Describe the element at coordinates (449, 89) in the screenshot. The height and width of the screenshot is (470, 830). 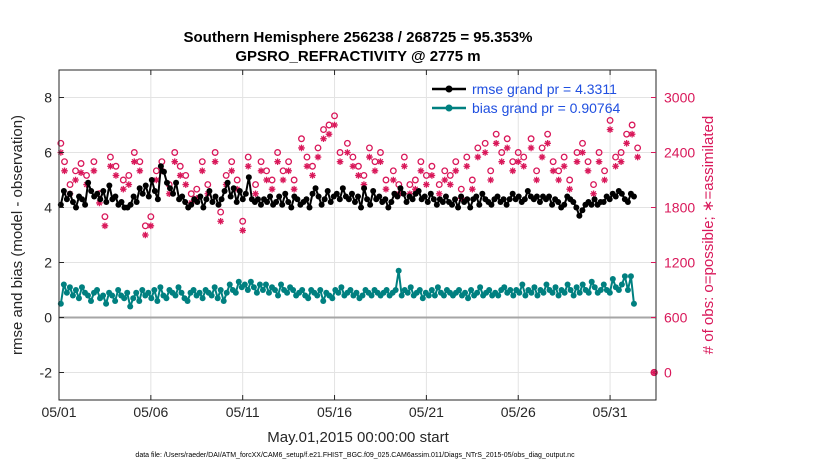
I see `legend-rmse-marker` at that location.